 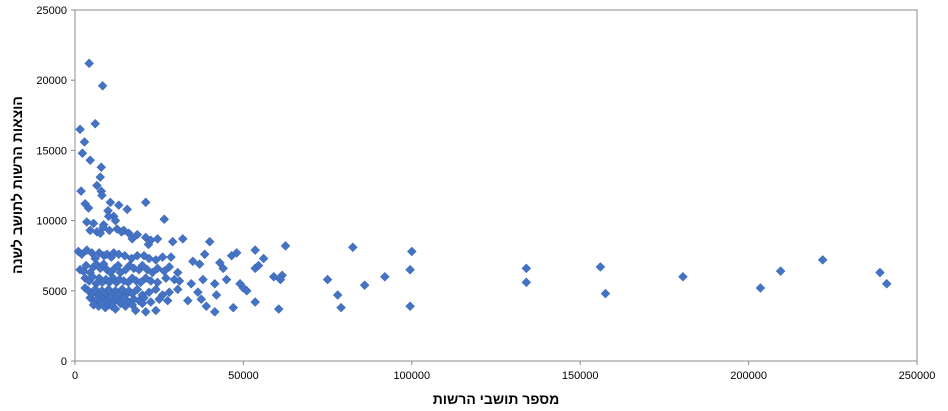 I want to click on x-tick-label: 200000, so click(x=748, y=376).